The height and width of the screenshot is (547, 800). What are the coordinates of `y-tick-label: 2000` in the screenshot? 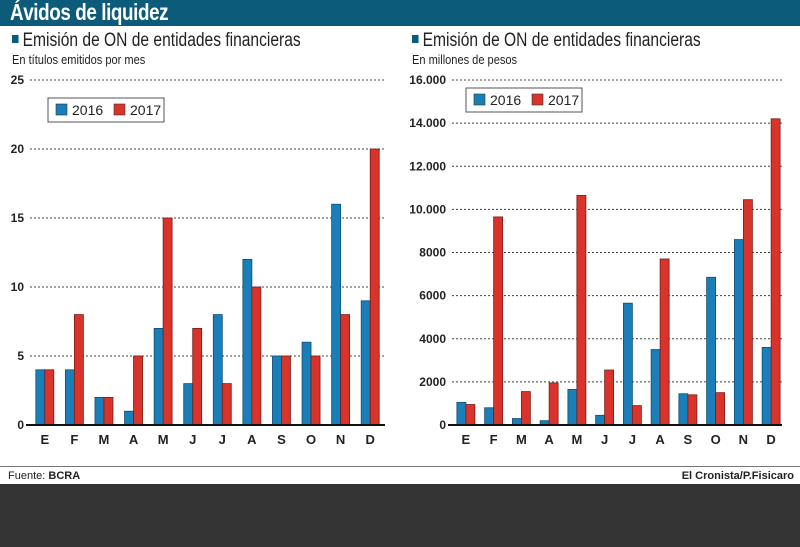 It's located at (432, 382).